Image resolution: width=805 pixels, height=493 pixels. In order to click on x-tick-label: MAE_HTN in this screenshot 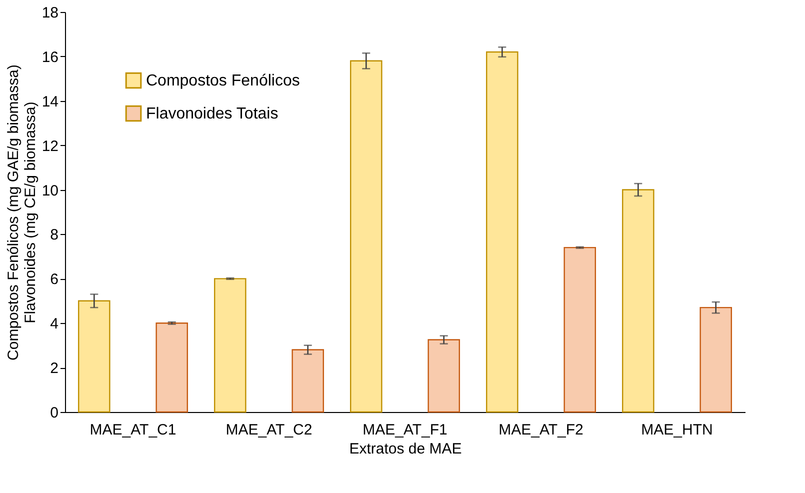, I will do `click(677, 430)`.